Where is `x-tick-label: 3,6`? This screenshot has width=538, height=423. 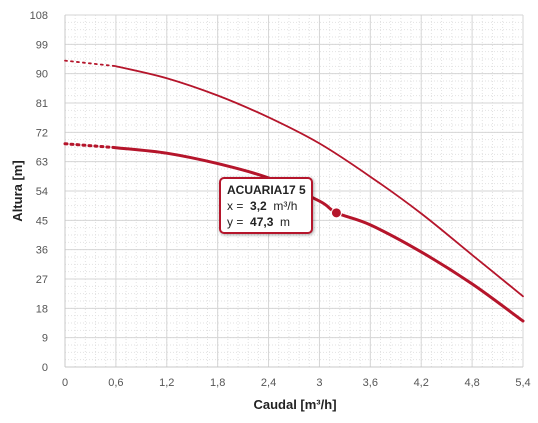 x-tick-label: 3,6 is located at coordinates (370, 383).